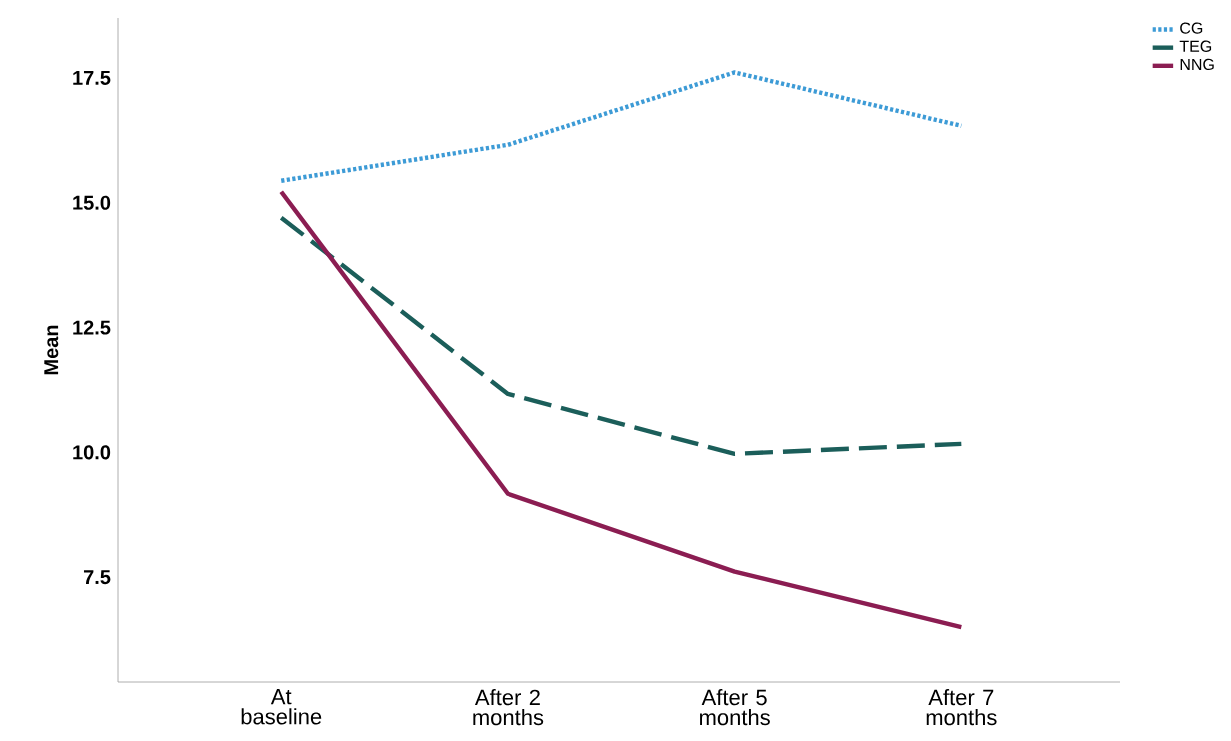  What do you see at coordinates (621, 126) in the screenshot?
I see `line-series` at bounding box center [621, 126].